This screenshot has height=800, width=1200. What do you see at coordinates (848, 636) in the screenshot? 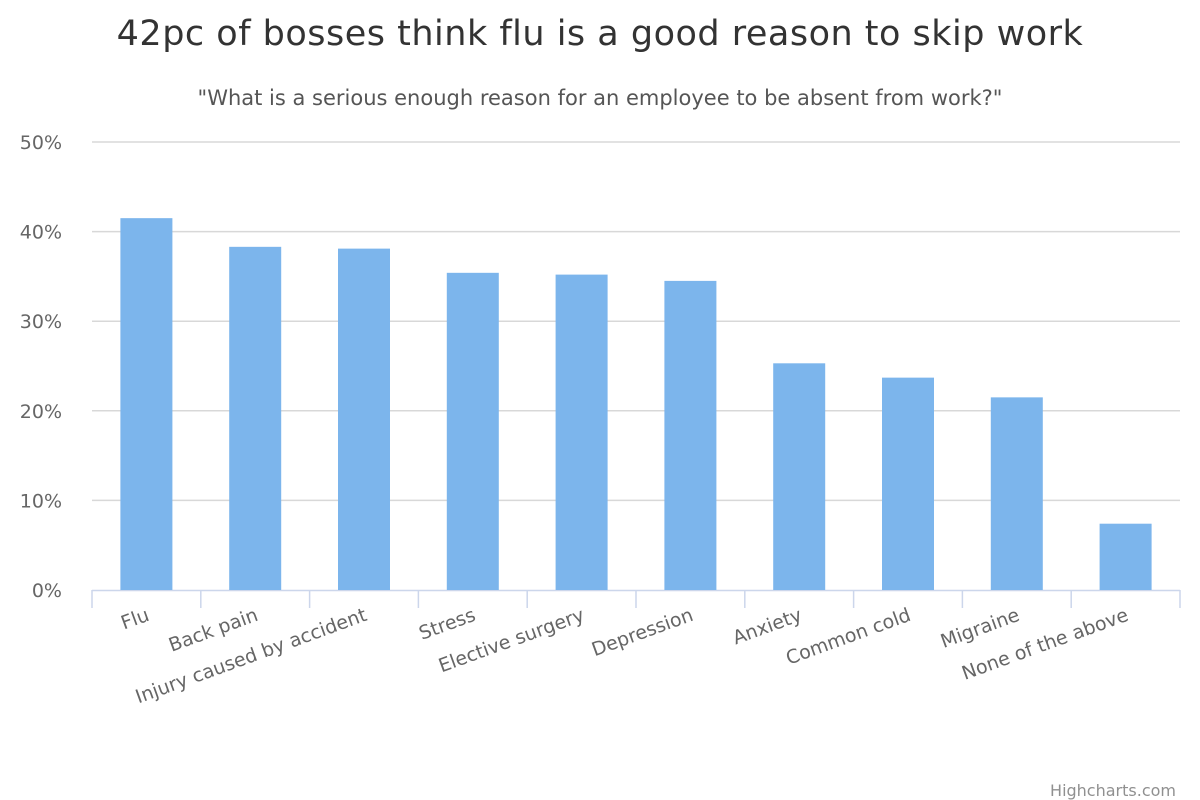
I see `x-category-label: Common cold` at bounding box center [848, 636].